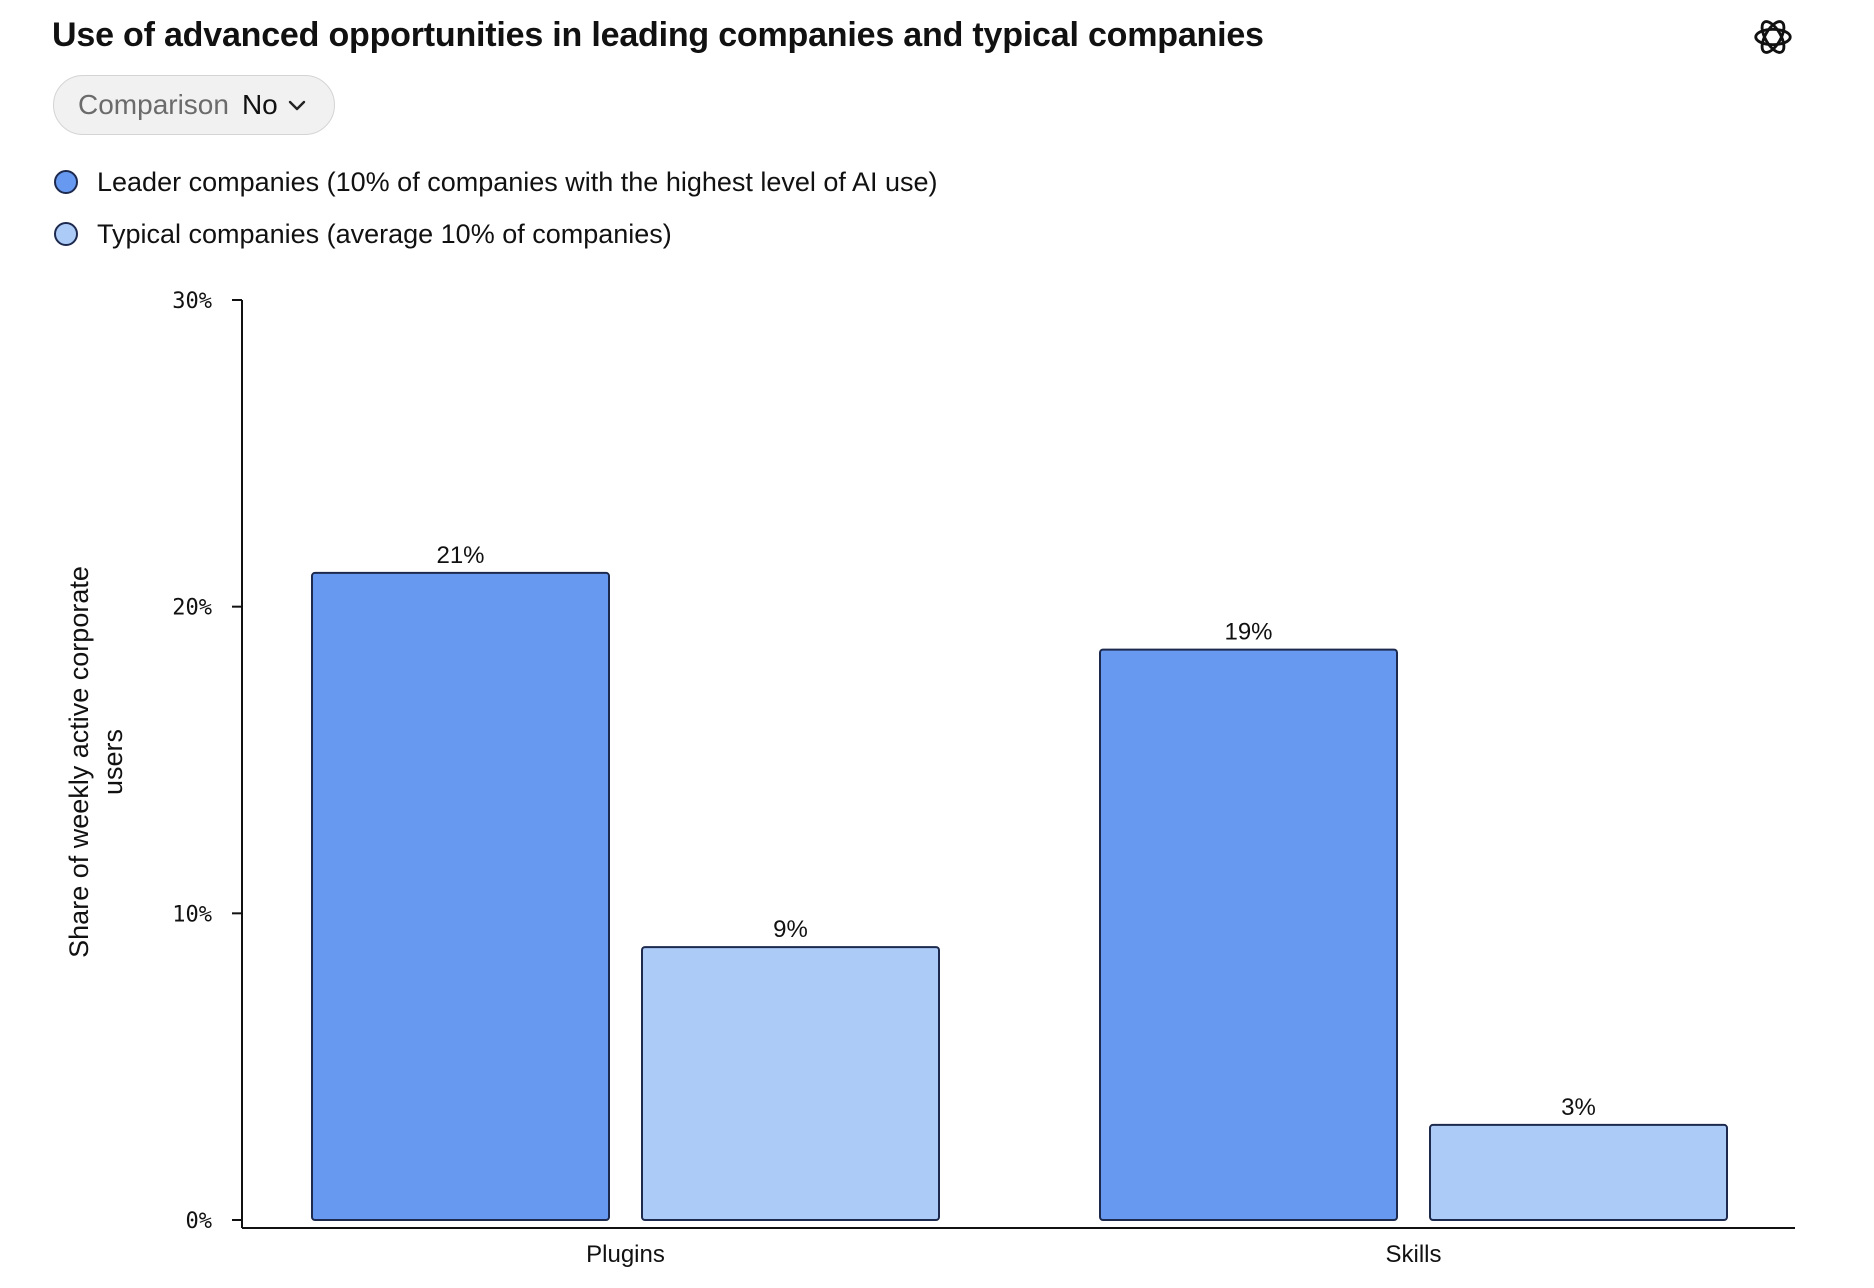 The width and height of the screenshot is (1874, 1288). What do you see at coordinates (1578, 1107) in the screenshot?
I see `data-label: 3%` at bounding box center [1578, 1107].